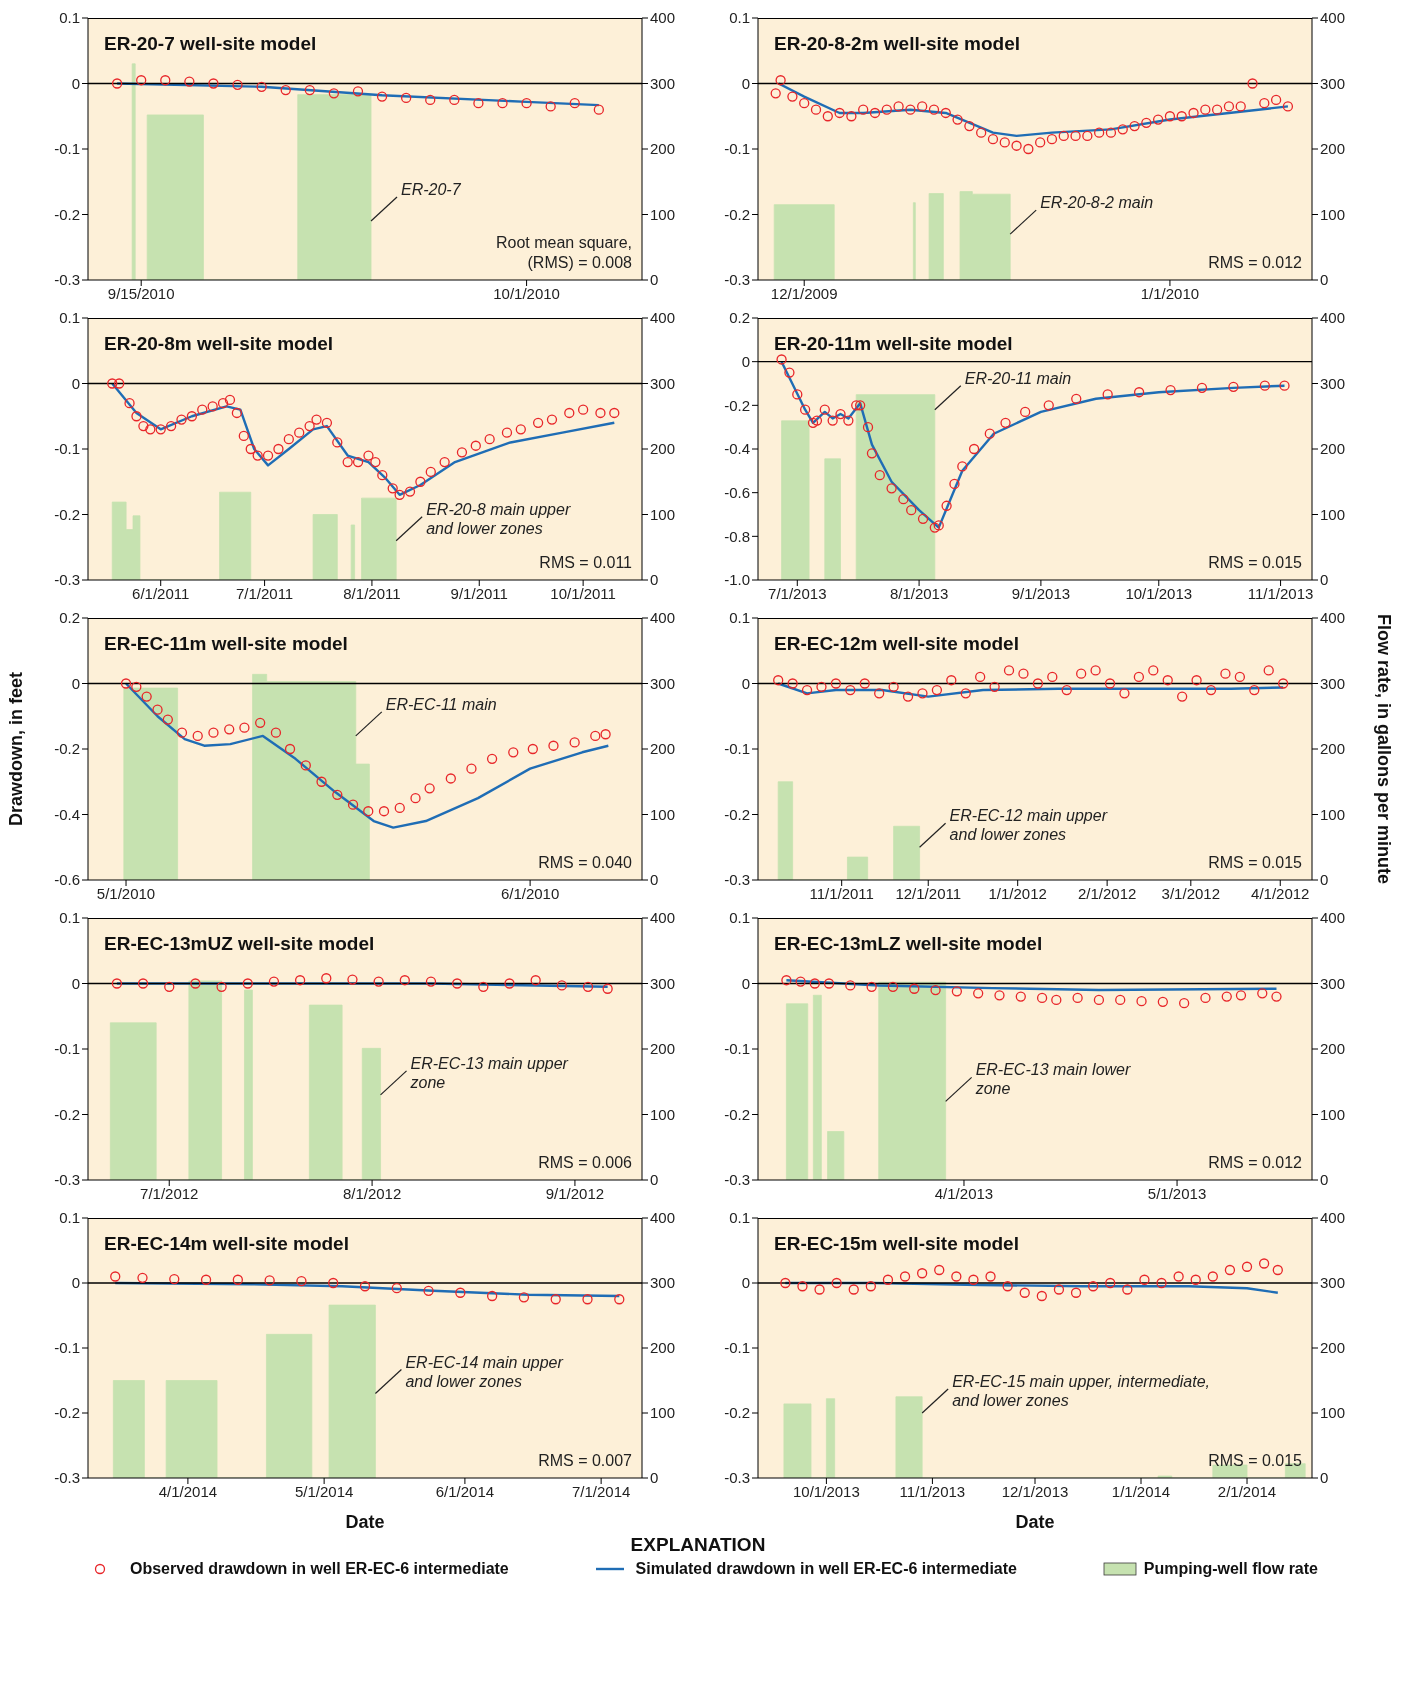 The height and width of the screenshot is (1696, 1403). Describe the element at coordinates (226, 643) in the screenshot. I see `text: ER-EC-11m well-site model` at that location.